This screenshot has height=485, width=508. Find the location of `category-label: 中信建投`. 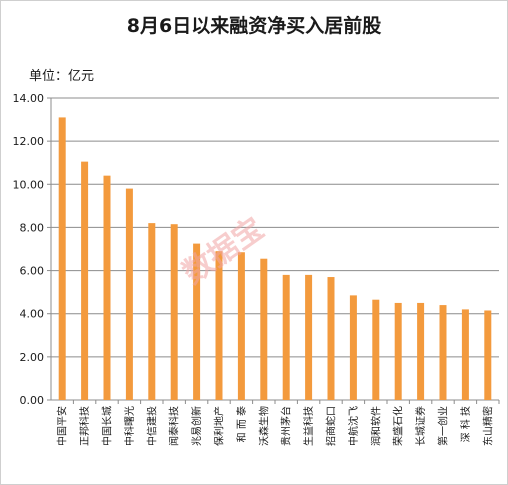

category-label: 中信建投 is located at coordinates (151, 426).